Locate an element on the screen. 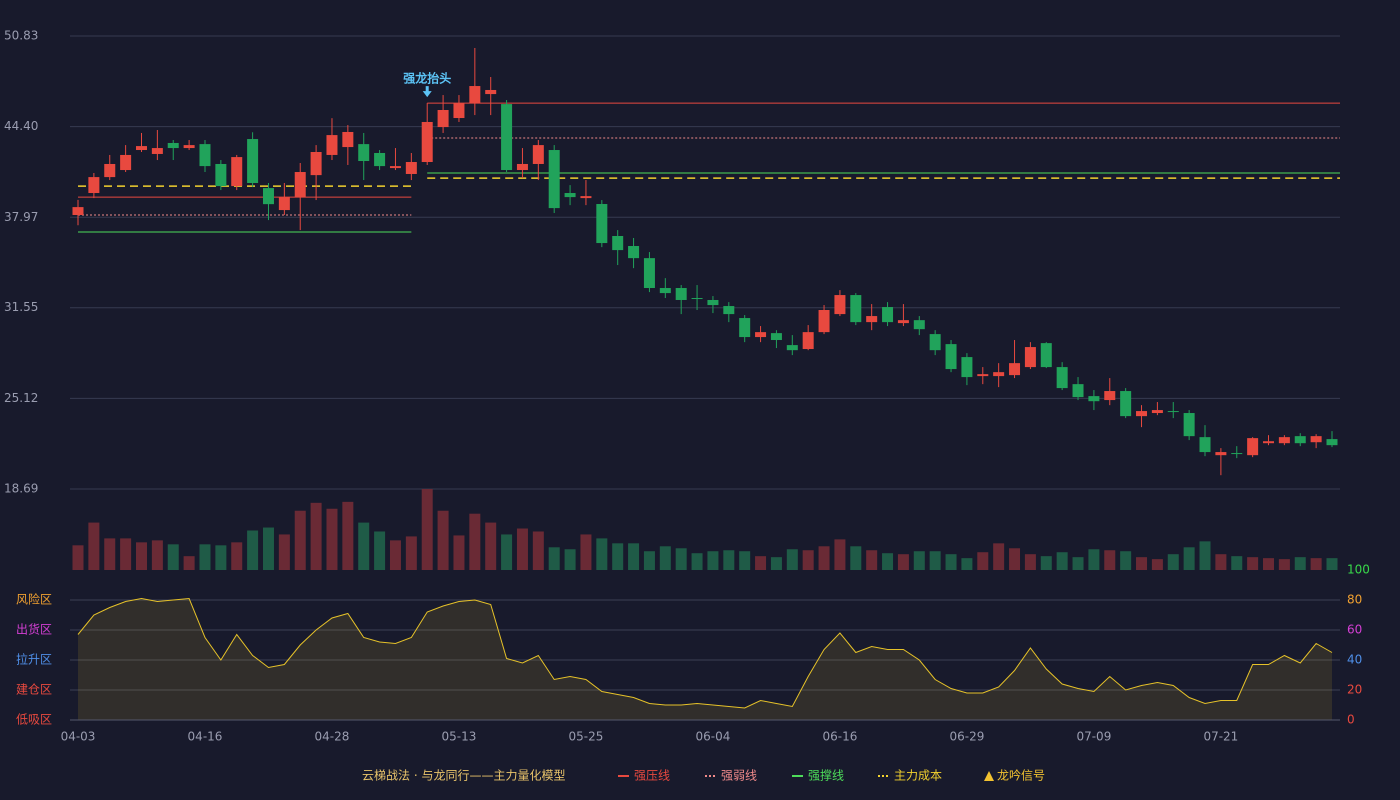  x-tick-label: 06-29 is located at coordinates (966, 737).